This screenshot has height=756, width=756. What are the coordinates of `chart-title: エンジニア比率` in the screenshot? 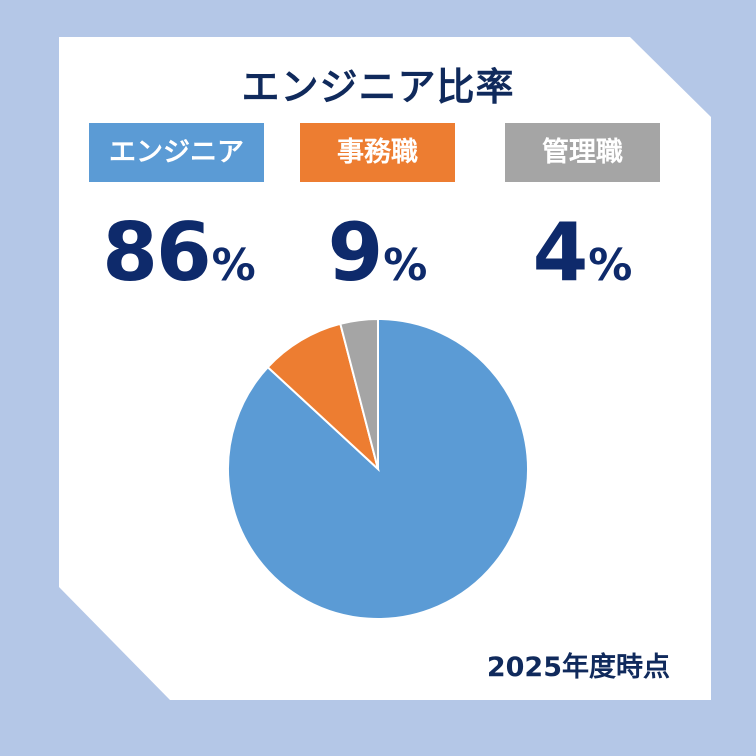 It's located at (378, 87).